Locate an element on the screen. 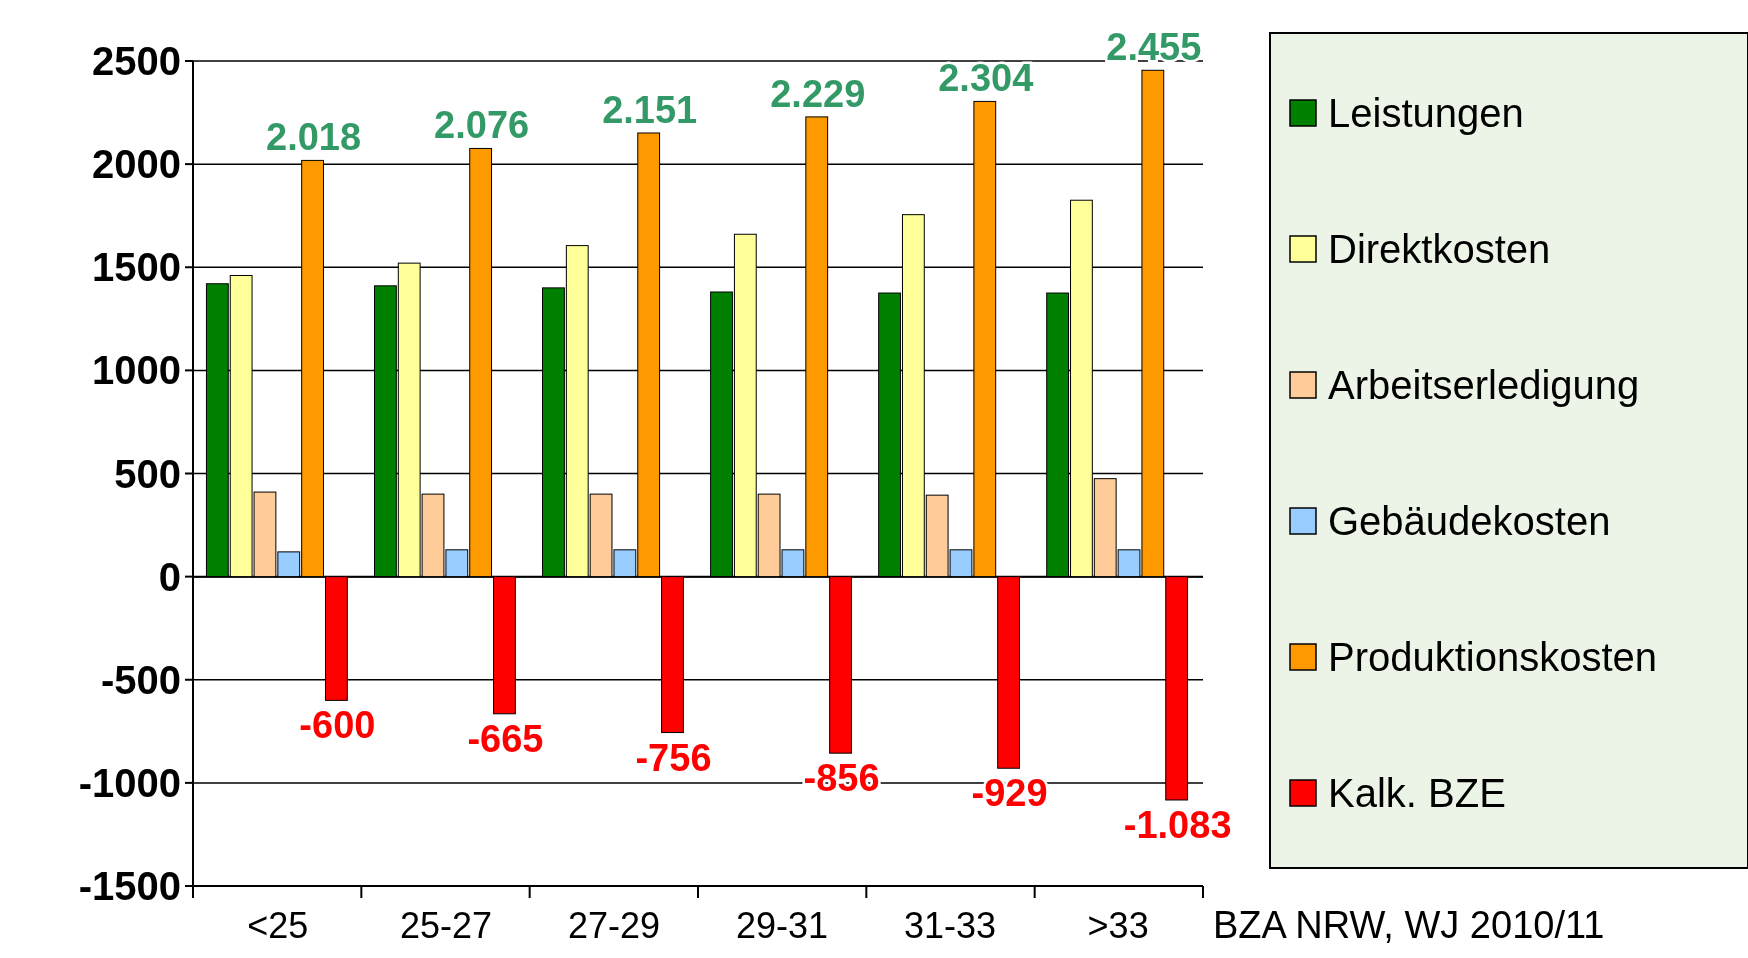 Image resolution: width=1748 pixels, height=958 pixels. legend-label: Arbeitserledigung is located at coordinates (1484, 385).